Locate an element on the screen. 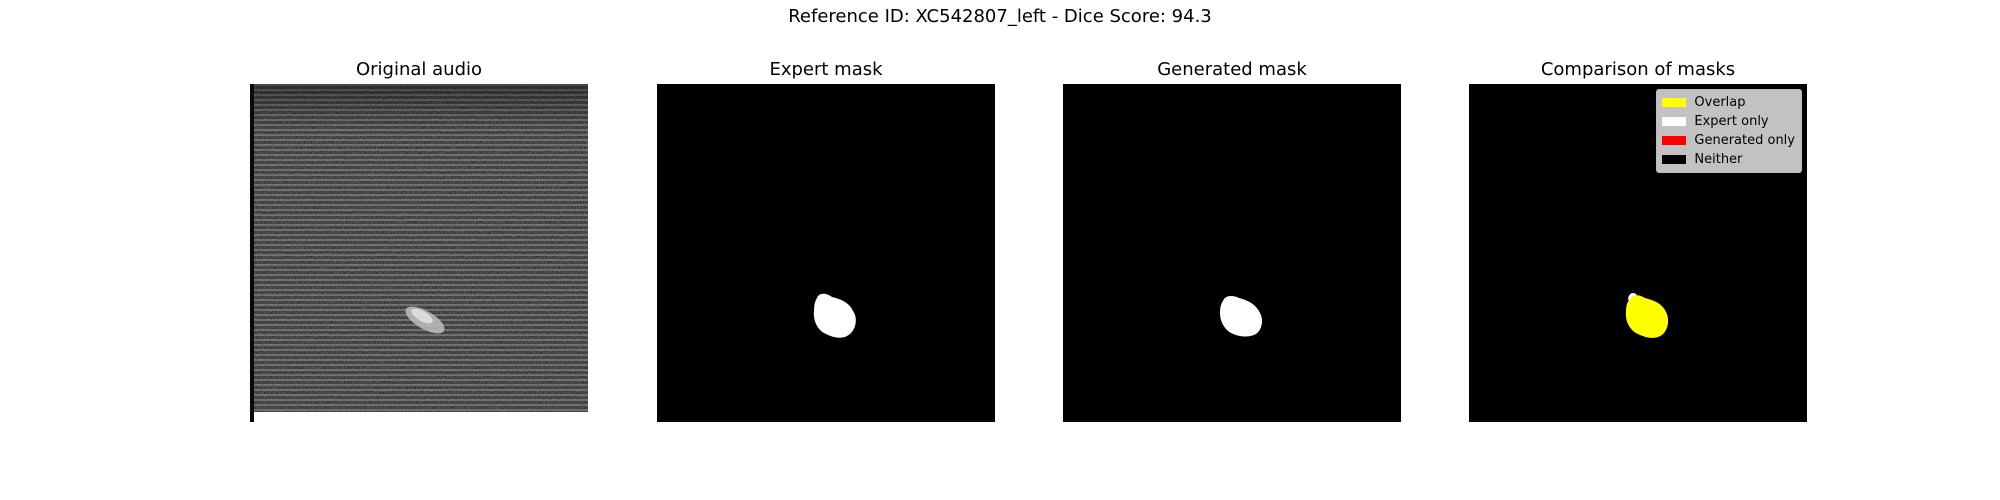 The height and width of the screenshot is (500, 2000). legend-item-expert-only: Expert only is located at coordinates (1728, 121).